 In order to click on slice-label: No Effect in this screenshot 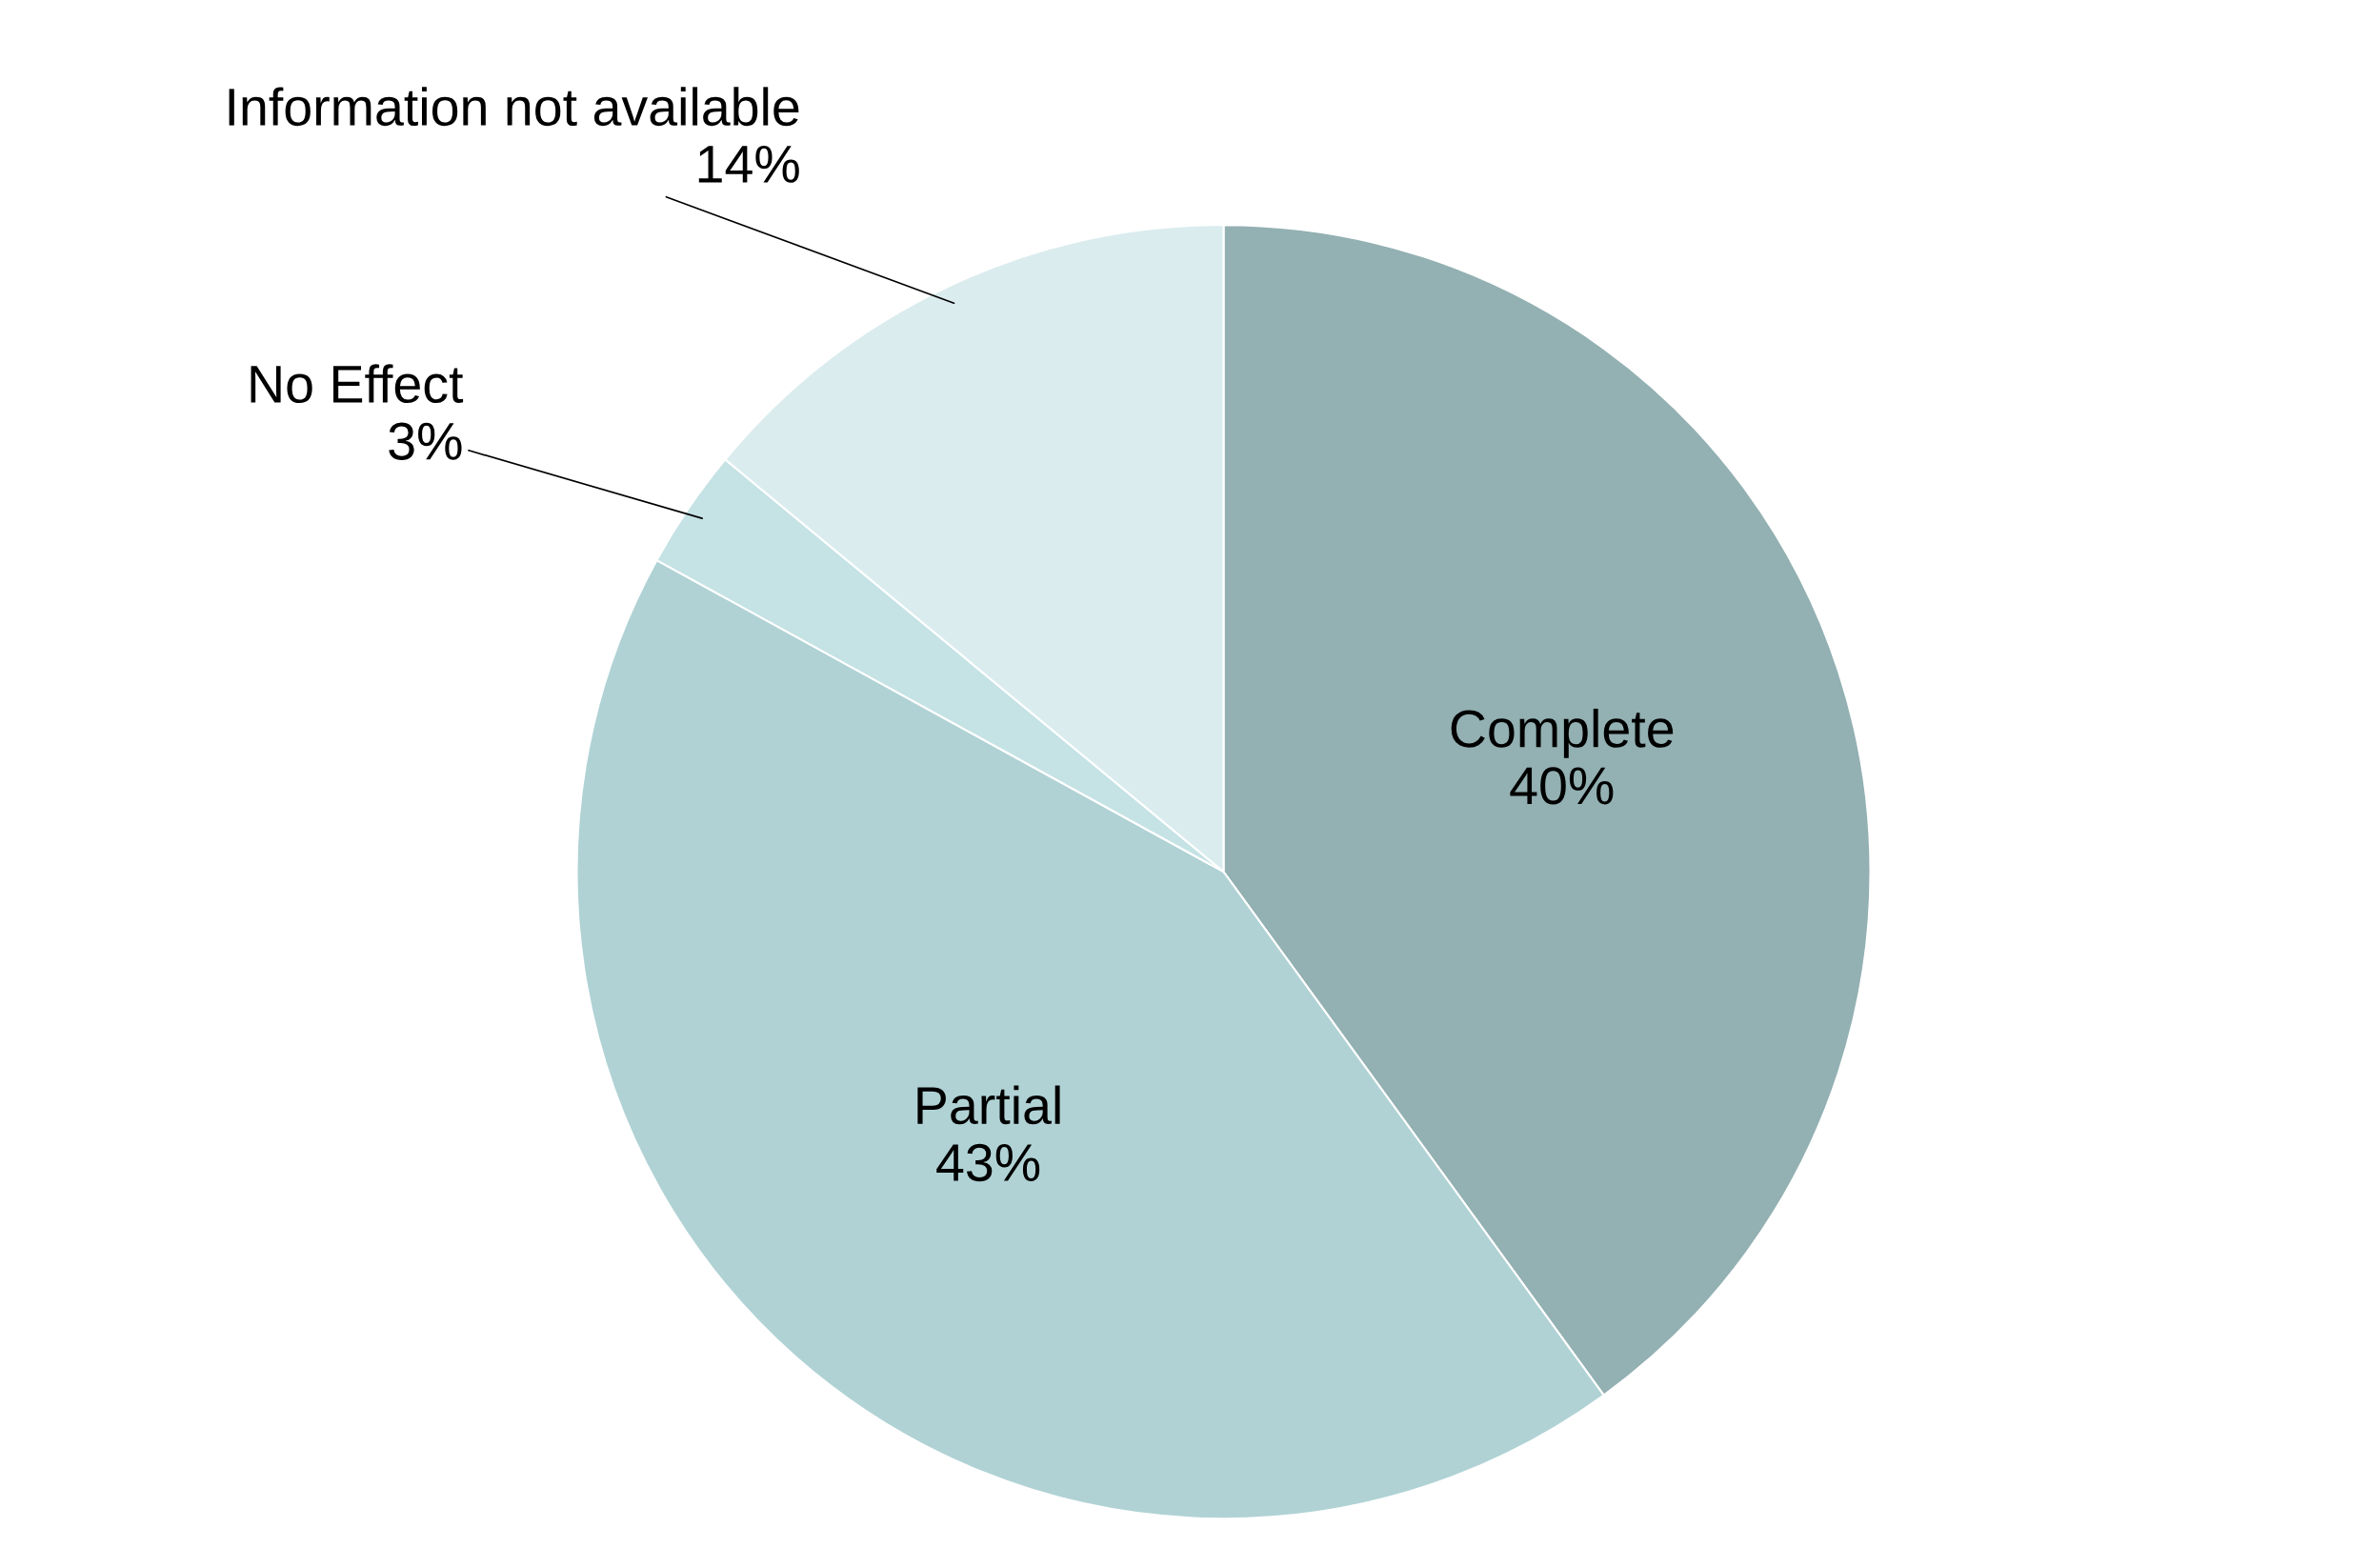, I will do `click(357, 384)`.